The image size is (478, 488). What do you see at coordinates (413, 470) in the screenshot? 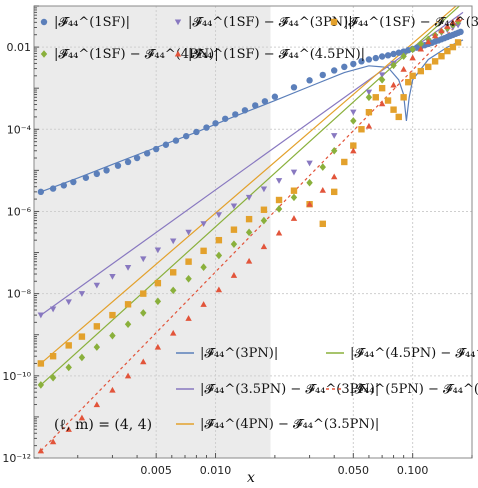
I see `x-tick-label: 0.100` at bounding box center [413, 470].